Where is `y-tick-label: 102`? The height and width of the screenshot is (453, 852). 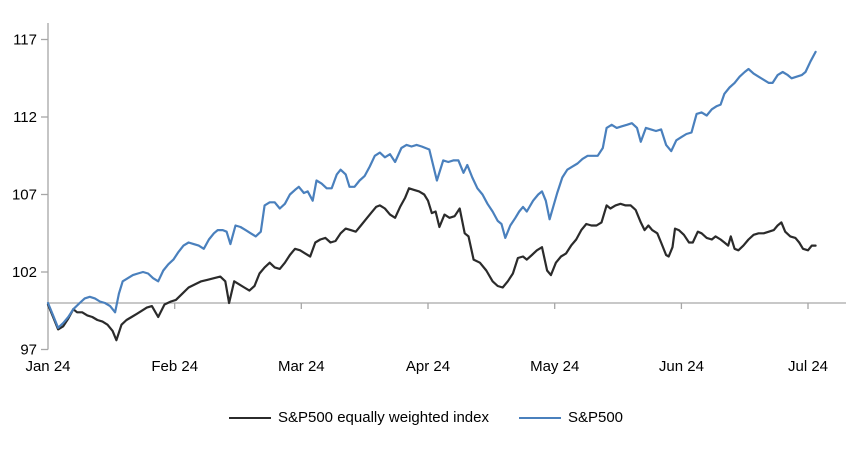
y-tick-label: 102 is located at coordinates (24, 272).